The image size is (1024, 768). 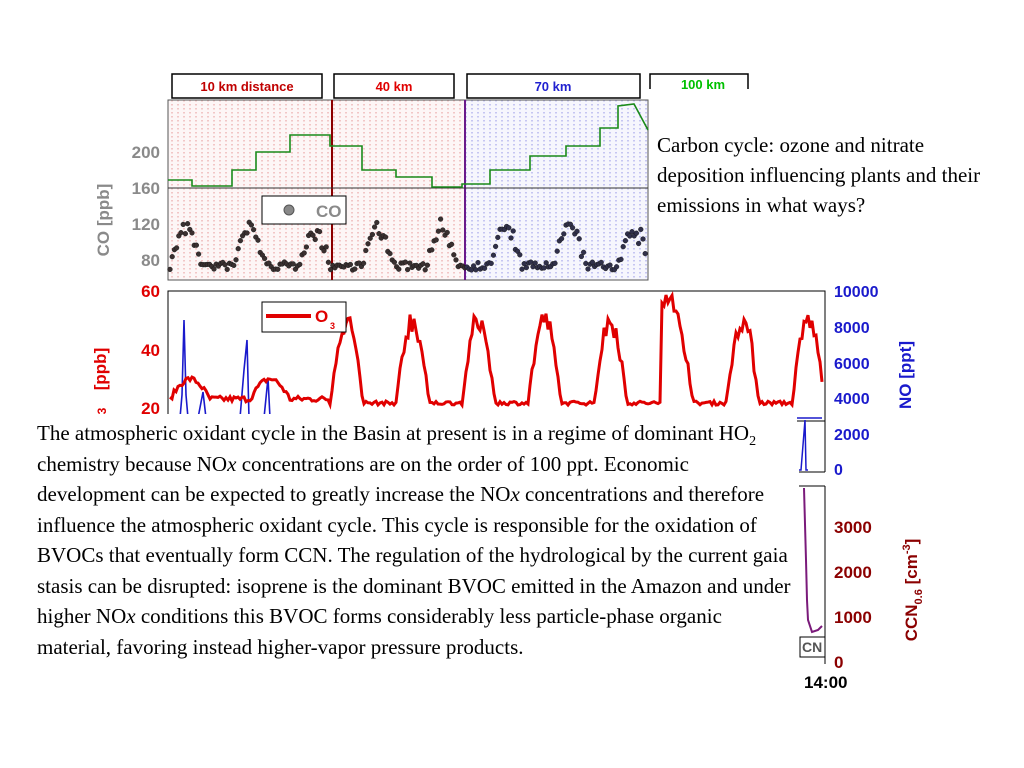 I want to click on o3-axis-label: [ppb], so click(x=100, y=369).